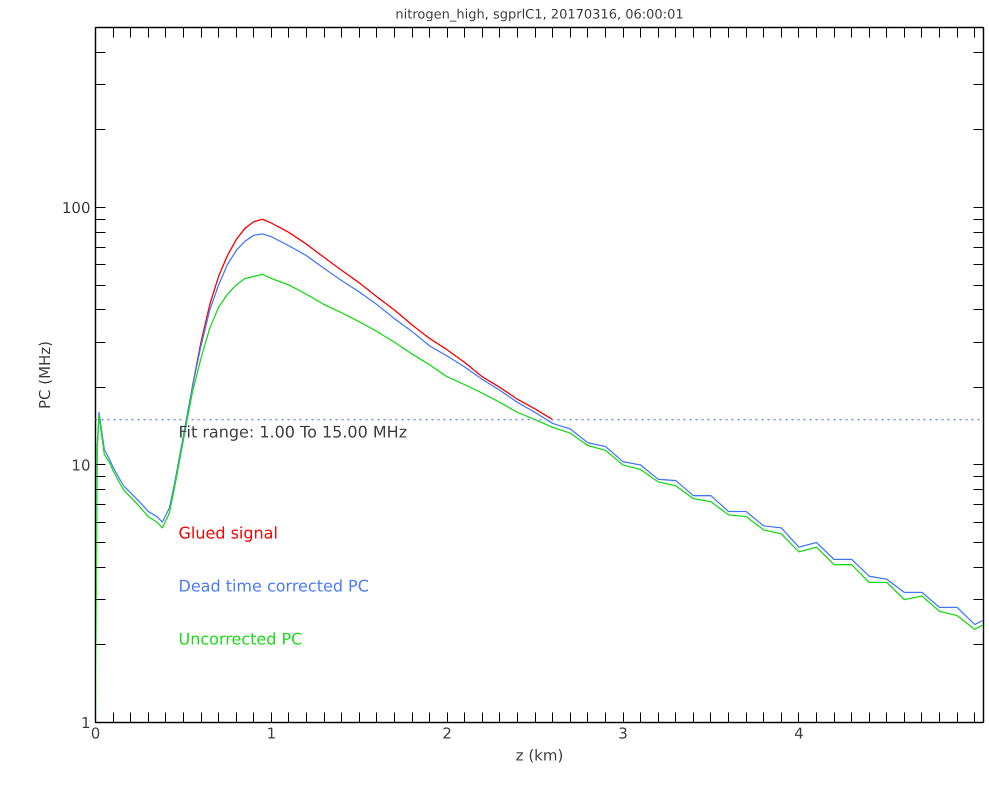 This screenshot has width=989, height=792. Describe the element at coordinates (539, 15) in the screenshot. I see `chart-title: nitrogen_high, sgprlC1, 20170316, 06:00:01` at that location.